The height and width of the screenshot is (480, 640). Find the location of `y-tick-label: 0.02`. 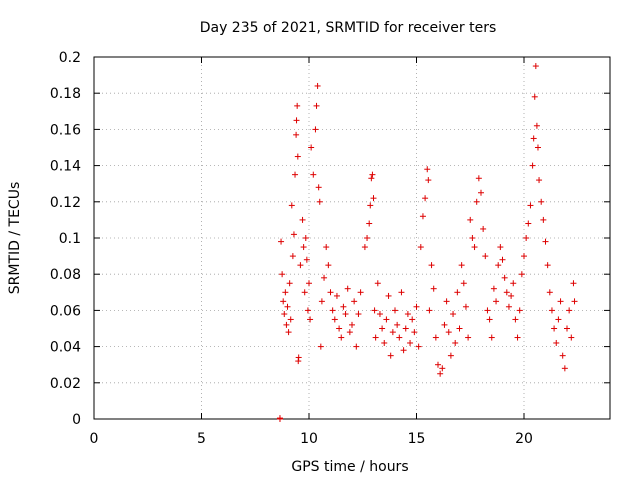

y-tick-label: 0.02 is located at coordinates (65, 384).